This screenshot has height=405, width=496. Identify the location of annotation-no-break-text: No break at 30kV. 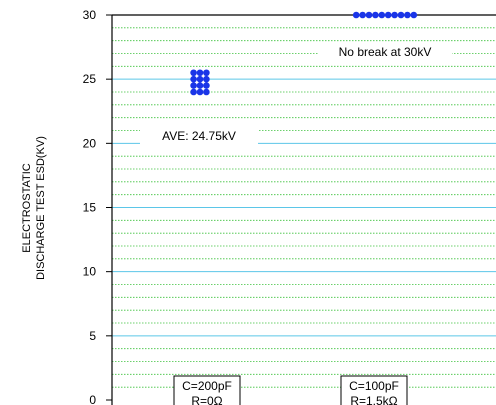
(385, 52).